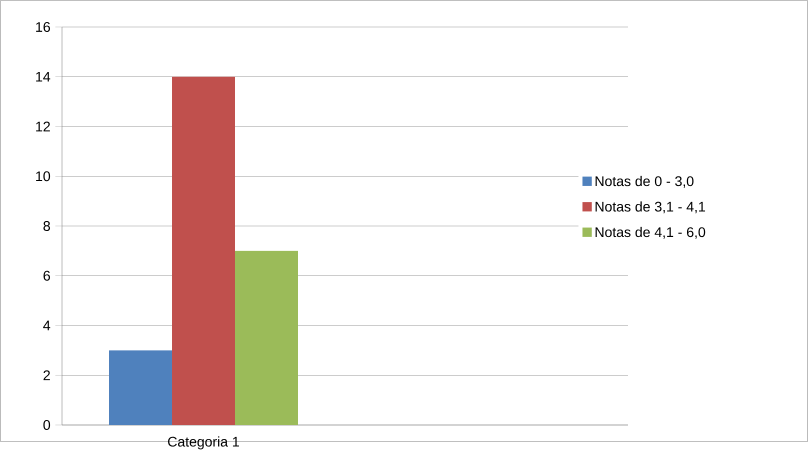 This screenshot has height=454, width=808. Describe the element at coordinates (651, 207) in the screenshot. I see `legend-label: Notas de 3,1 - 4,1` at that location.